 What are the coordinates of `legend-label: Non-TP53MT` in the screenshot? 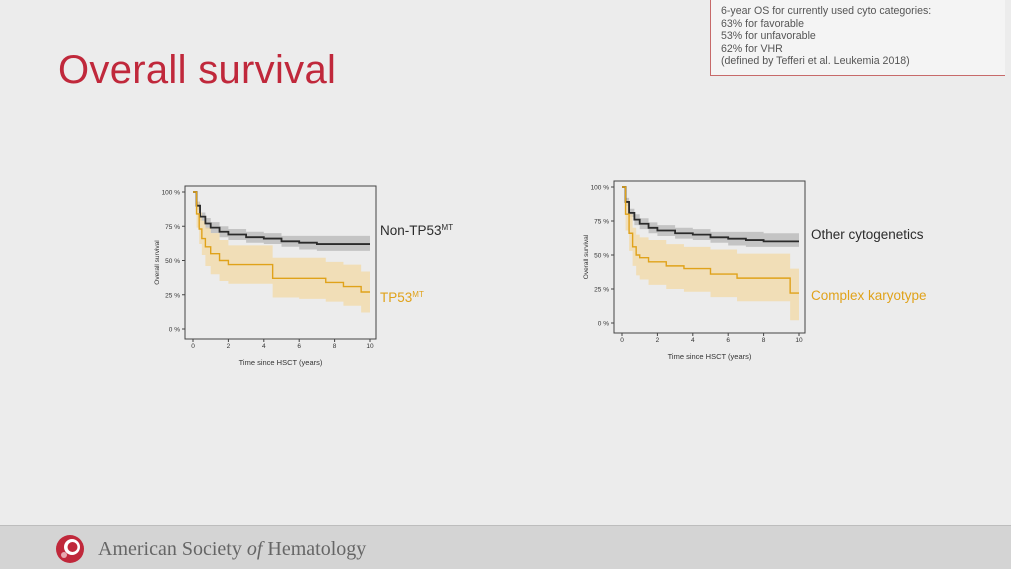 It's located at (416, 230).